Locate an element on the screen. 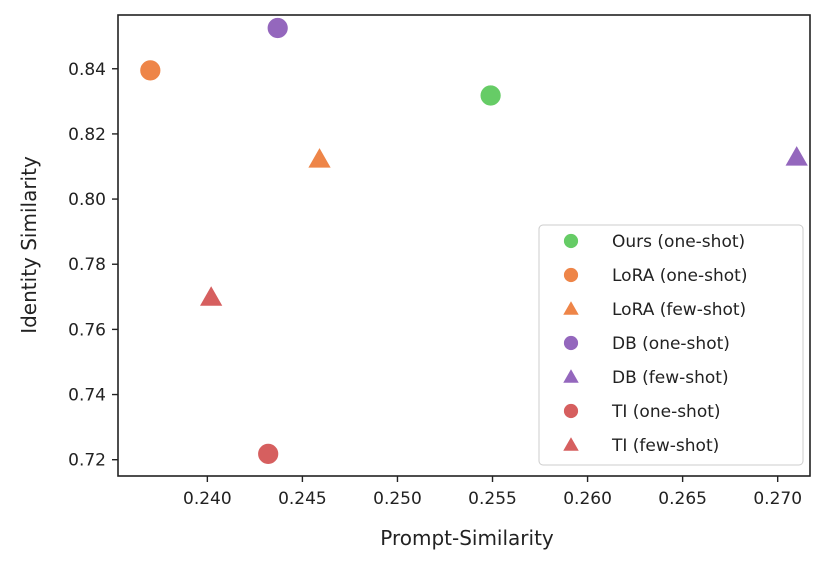 The height and width of the screenshot is (566, 830). y-tick-label: 0.76 is located at coordinates (87, 330).